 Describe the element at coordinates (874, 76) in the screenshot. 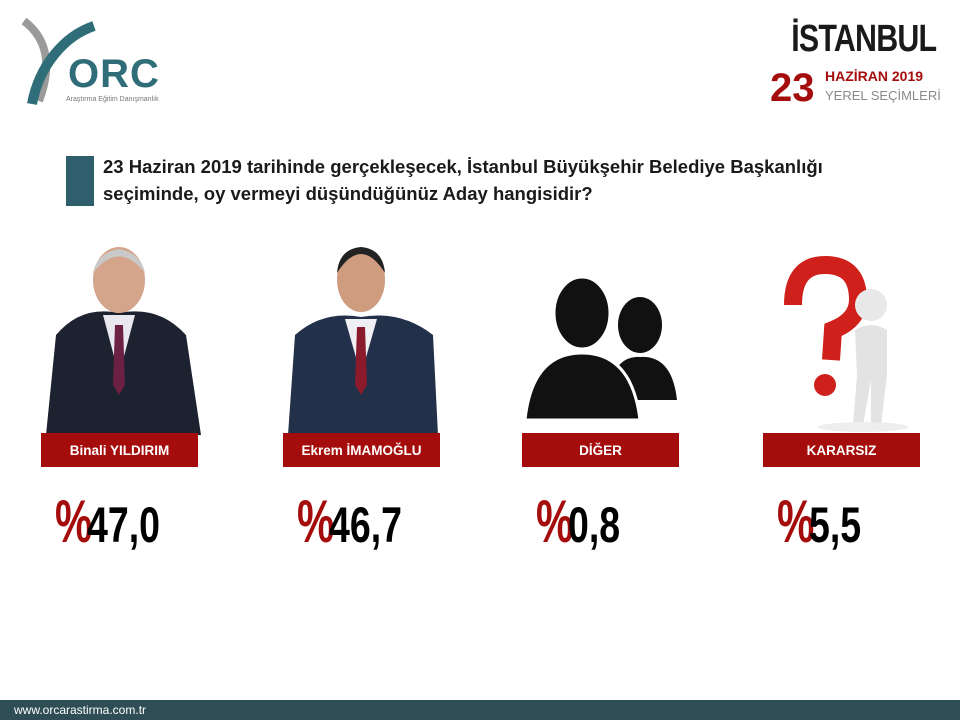

I see `election-month: HAZİRAN 2019` at that location.